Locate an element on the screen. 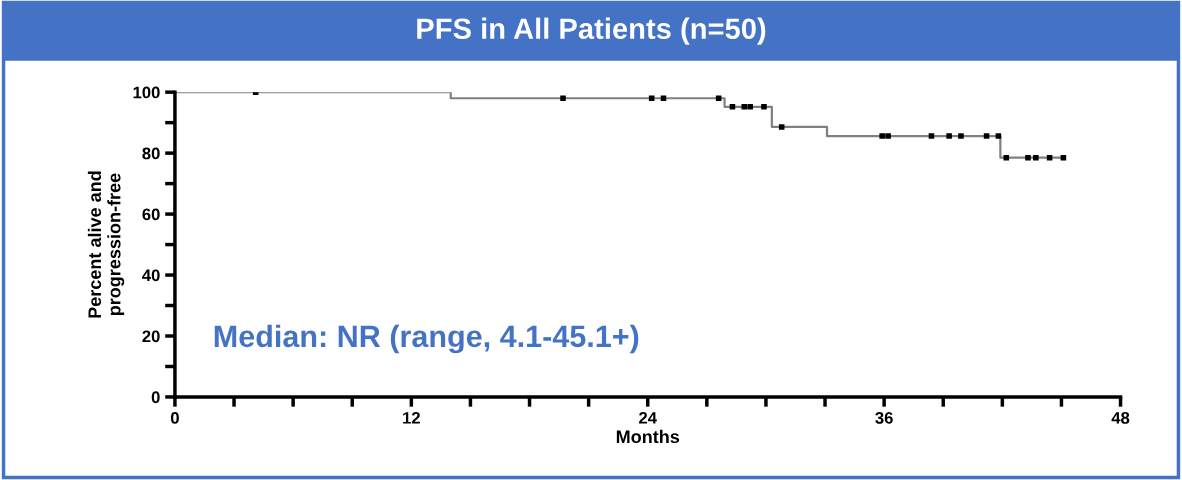  y-tick-label: 80 is located at coordinates (151, 153).